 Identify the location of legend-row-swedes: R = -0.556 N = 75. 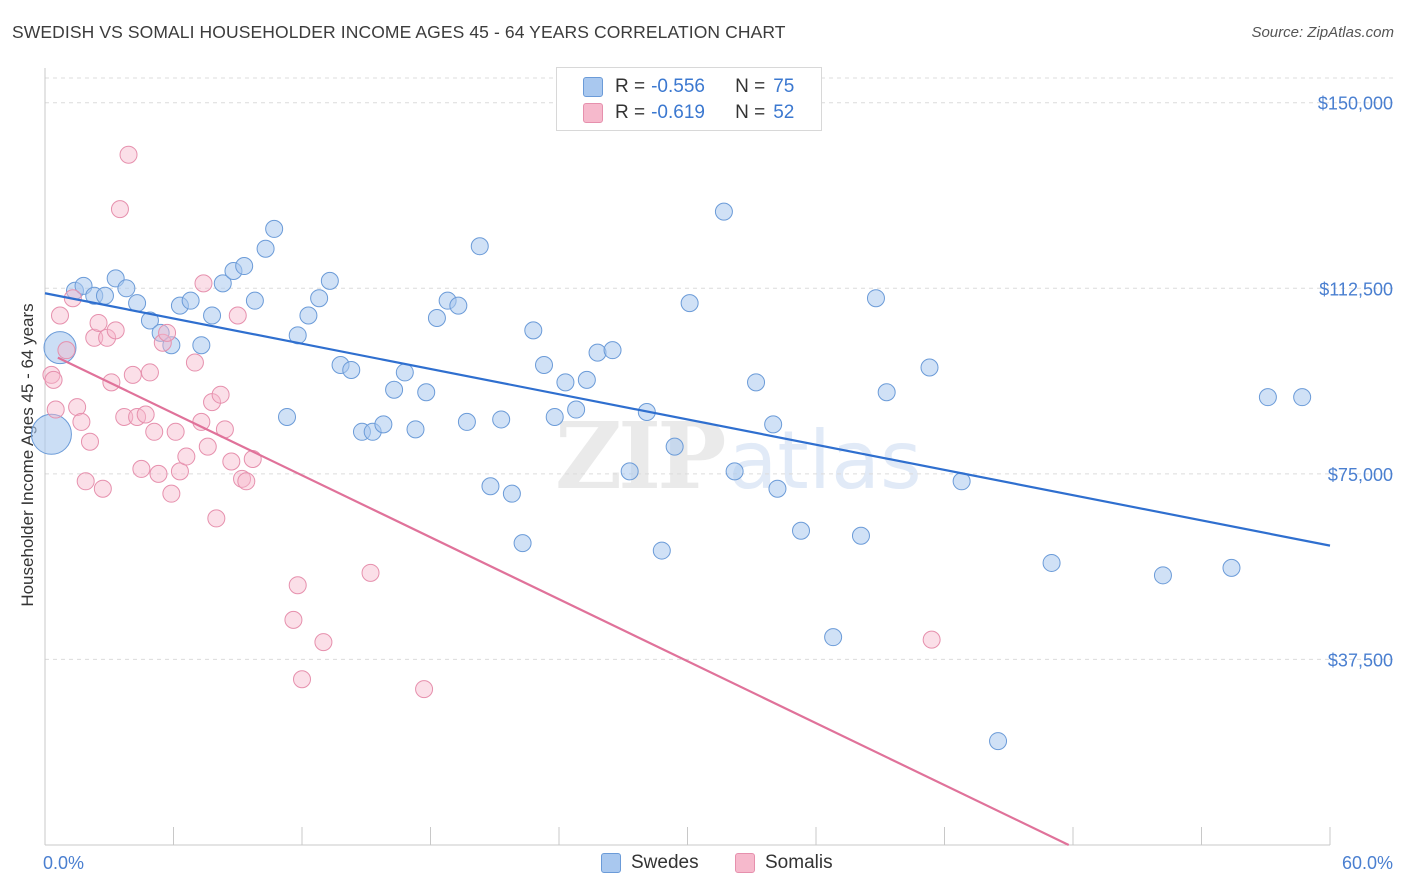
(688, 87).